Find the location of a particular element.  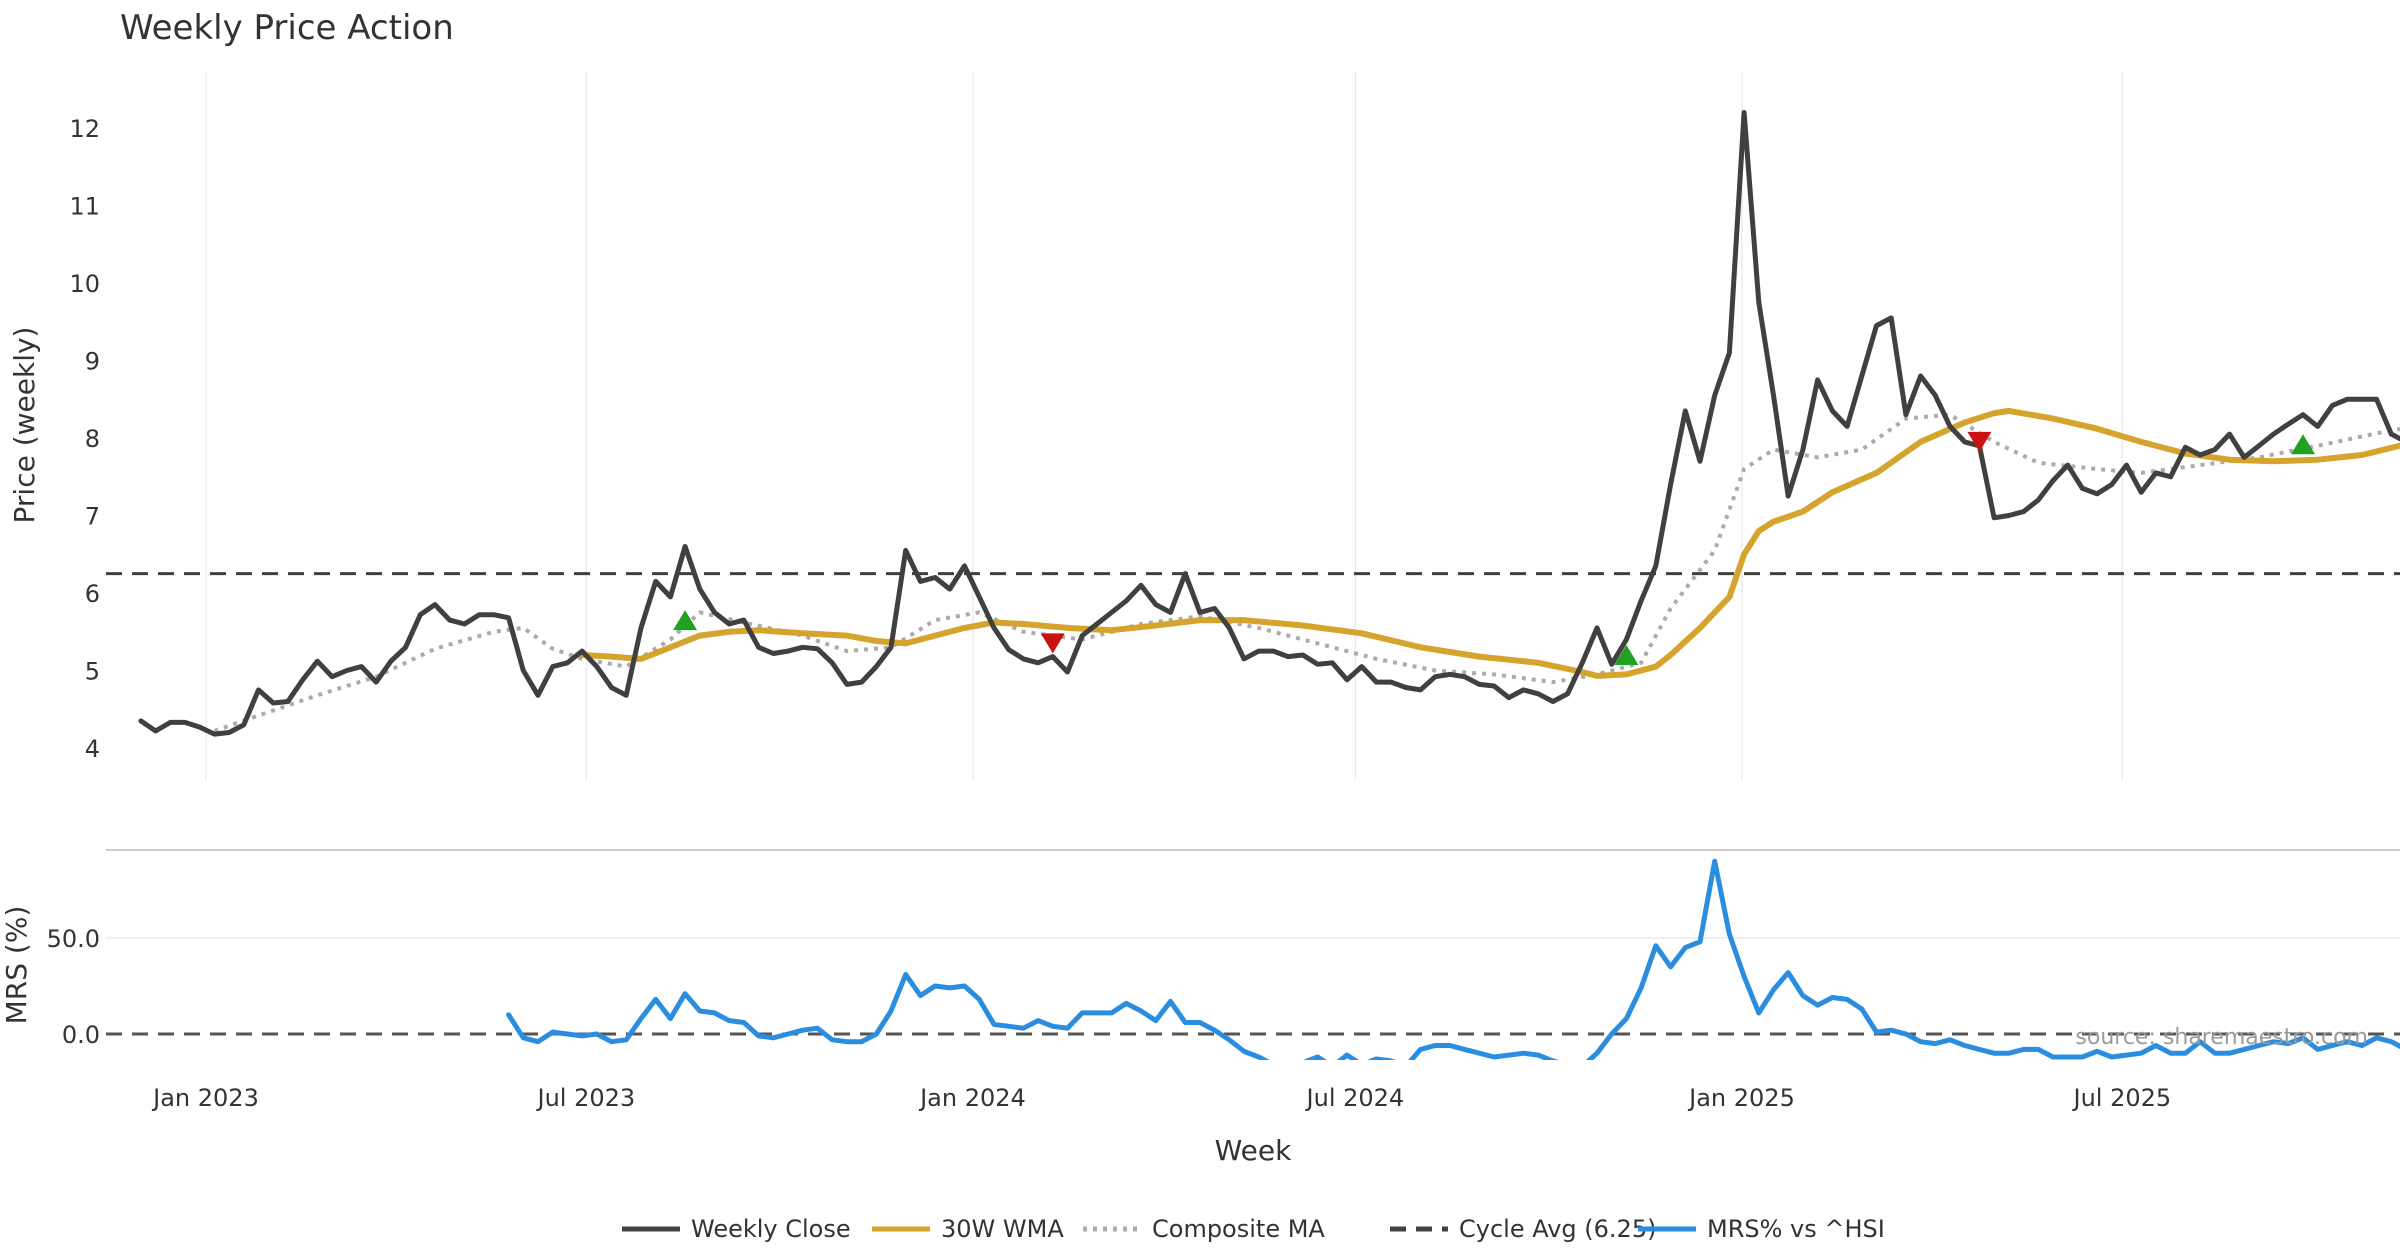

price-y-tick-6: 6 is located at coordinates (92, 594).